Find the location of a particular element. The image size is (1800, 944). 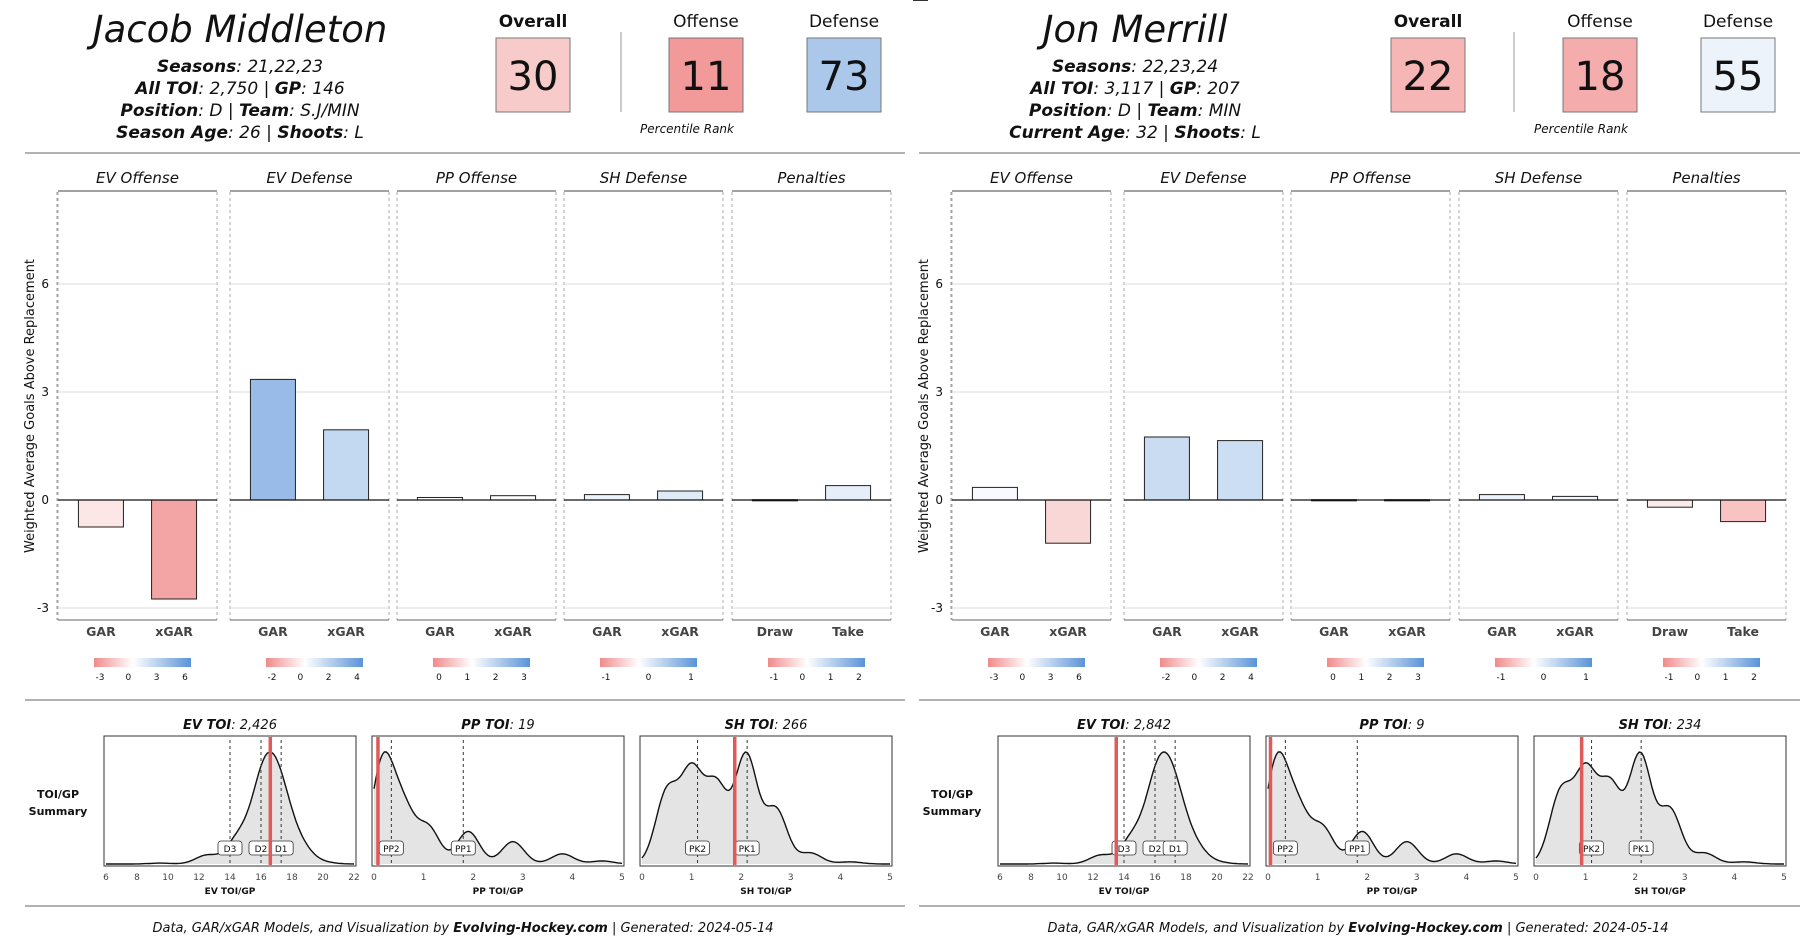

gar-panel-ev-defense: EV Defense GAR xGAR -2 0 2 4 is located at coordinates (309, 426).